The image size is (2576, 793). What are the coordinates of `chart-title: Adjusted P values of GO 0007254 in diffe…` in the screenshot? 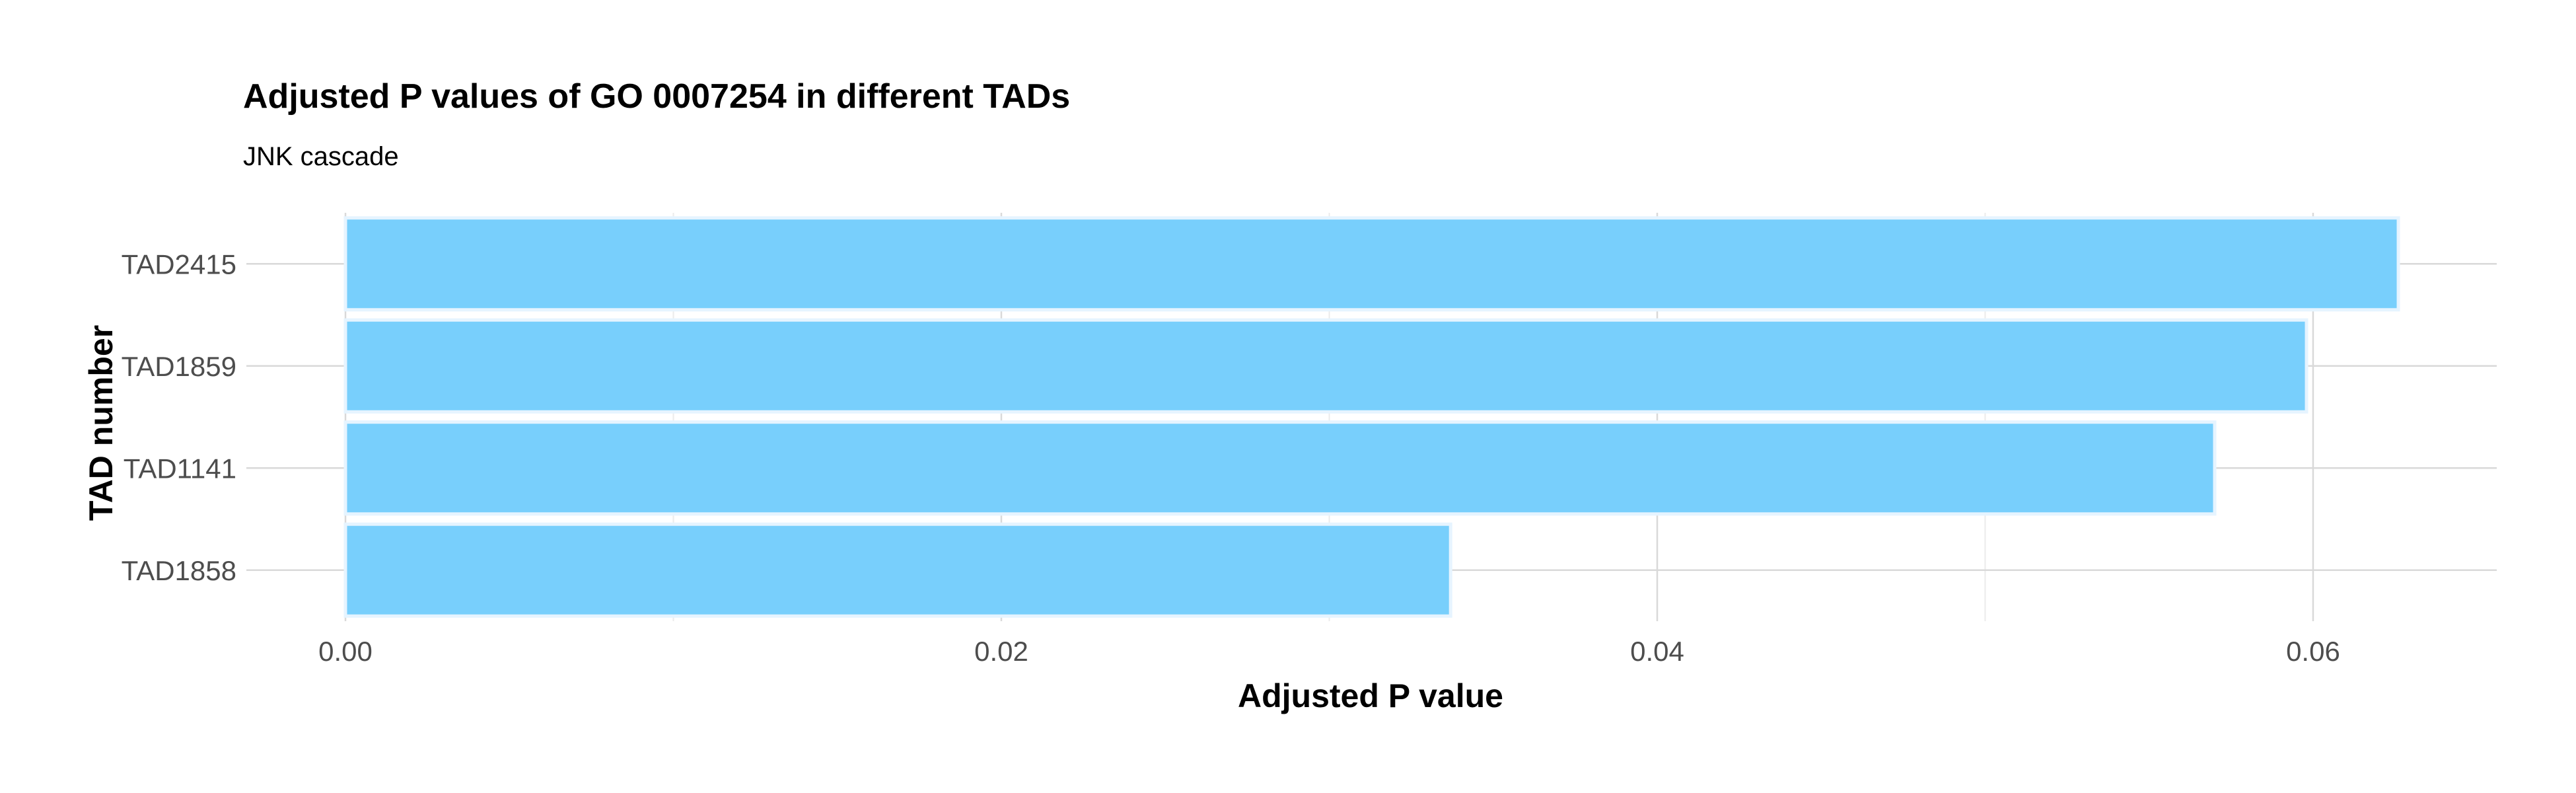 It's located at (657, 97).